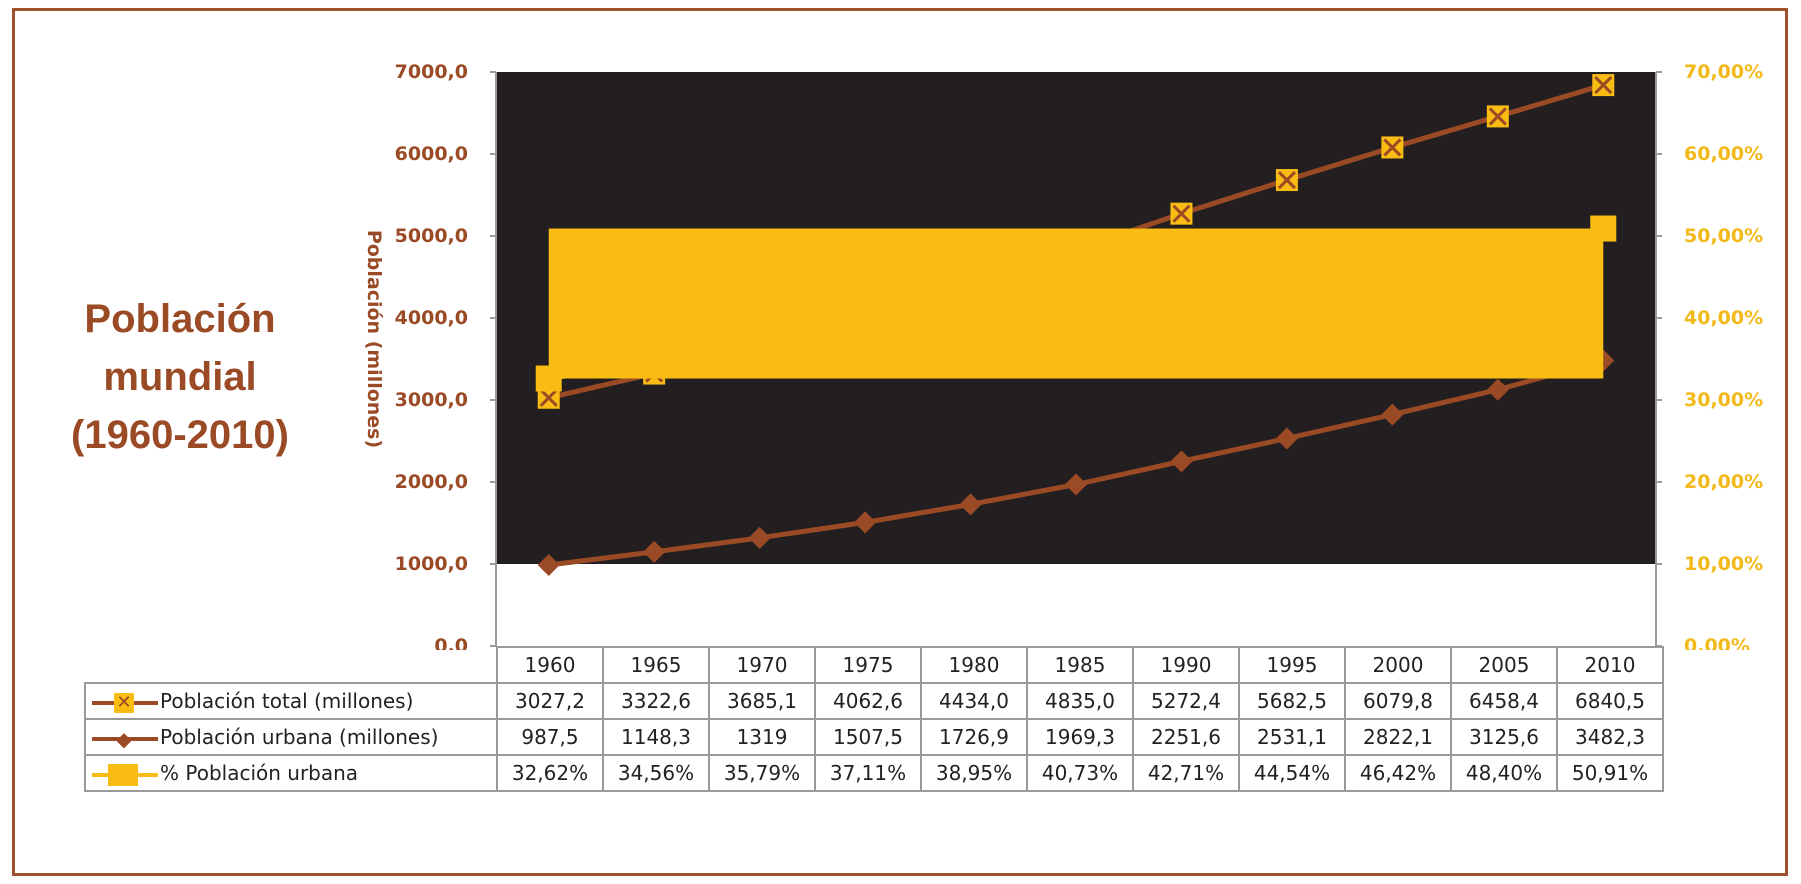  Describe the element at coordinates (974, 737) in the screenshot. I see `table-cell: 1726,9` at that location.